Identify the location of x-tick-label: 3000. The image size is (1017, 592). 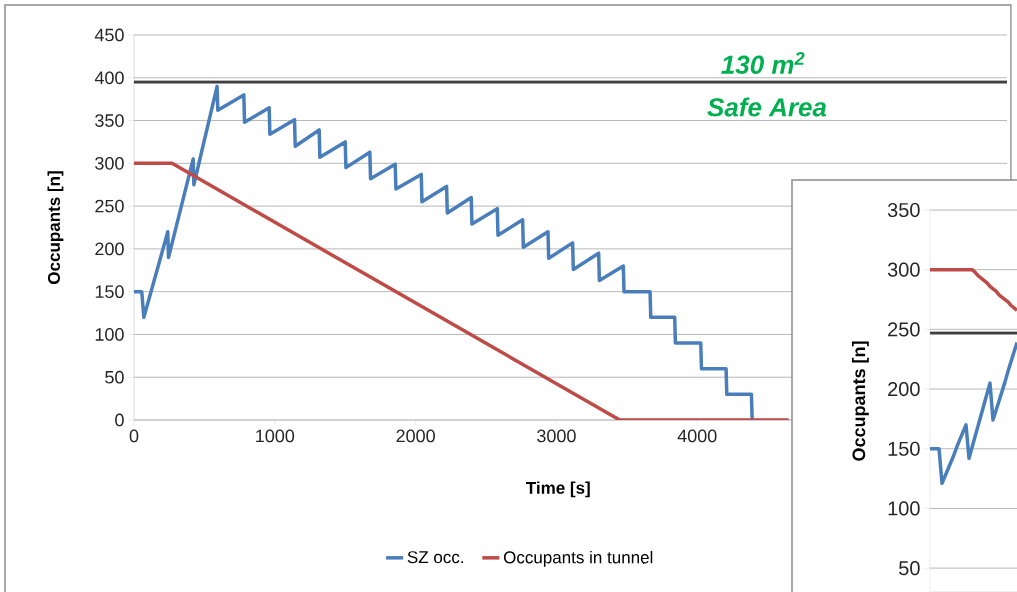
(556, 436).